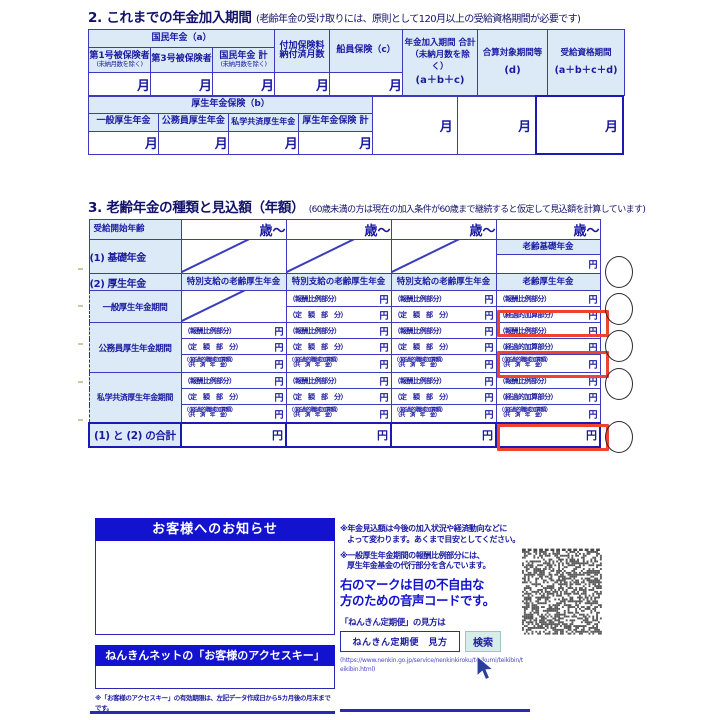  I want to click on koumuin-keika-kyosai-col3: （（経過的職域加算額） （共 済 年 金） 円, so click(443, 363).